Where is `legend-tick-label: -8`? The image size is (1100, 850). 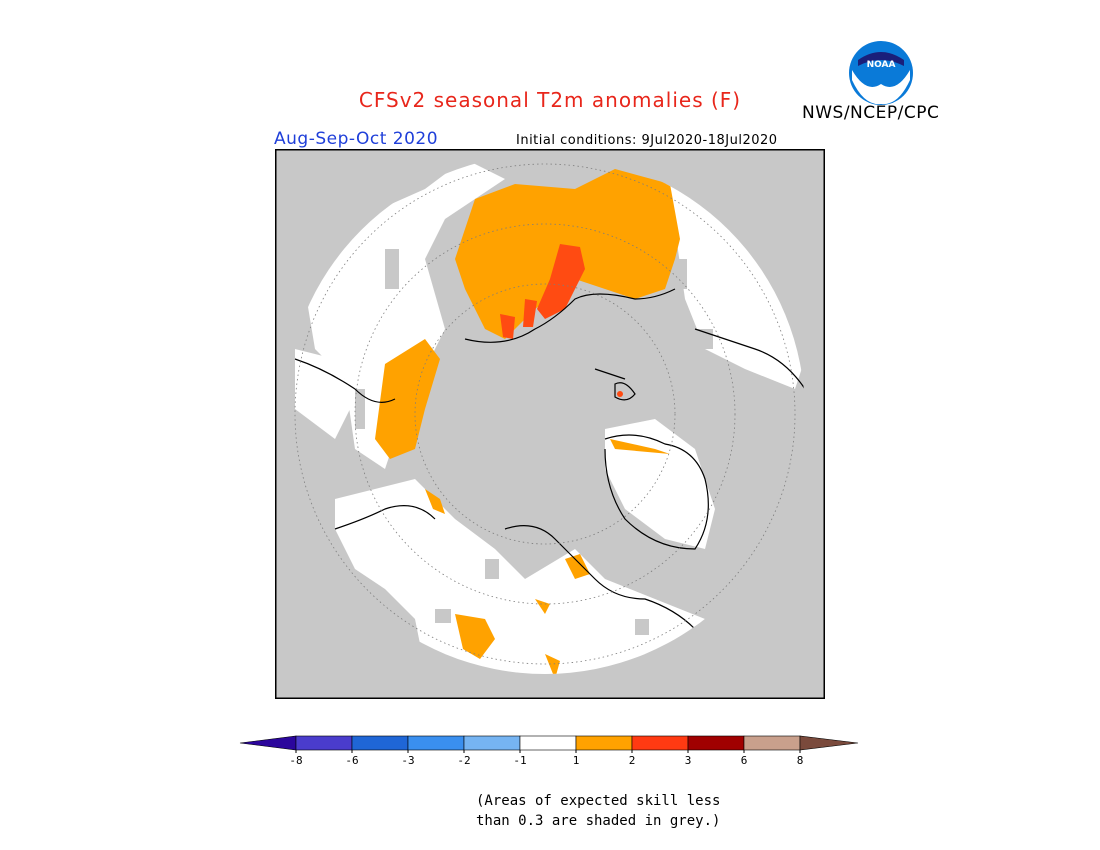
legend-tick-label: -8 is located at coordinates (295, 760).